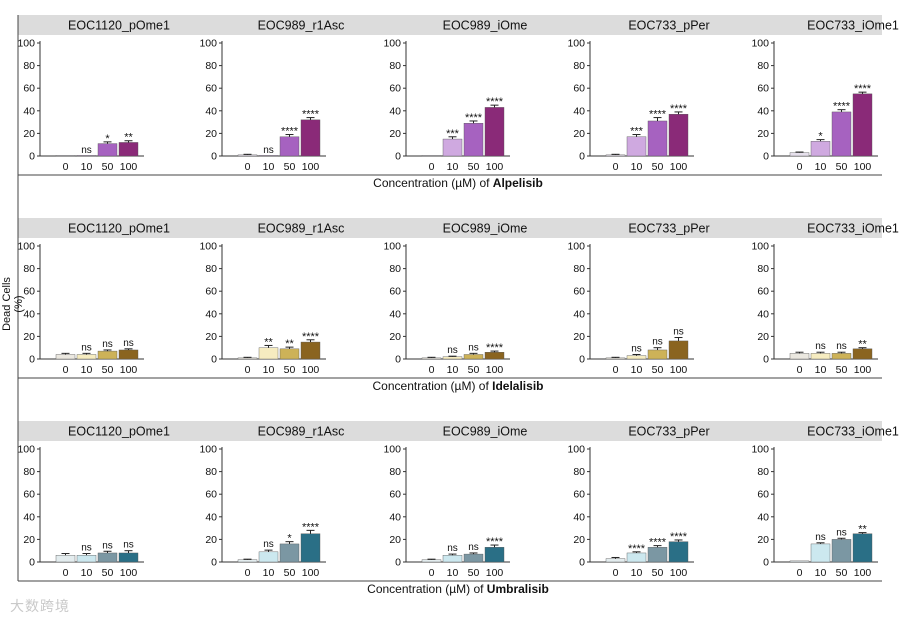 Image resolution: width=916 pixels, height=620 pixels. Describe the element at coordinates (289, 539) in the screenshot. I see `significance-label: *` at that location.